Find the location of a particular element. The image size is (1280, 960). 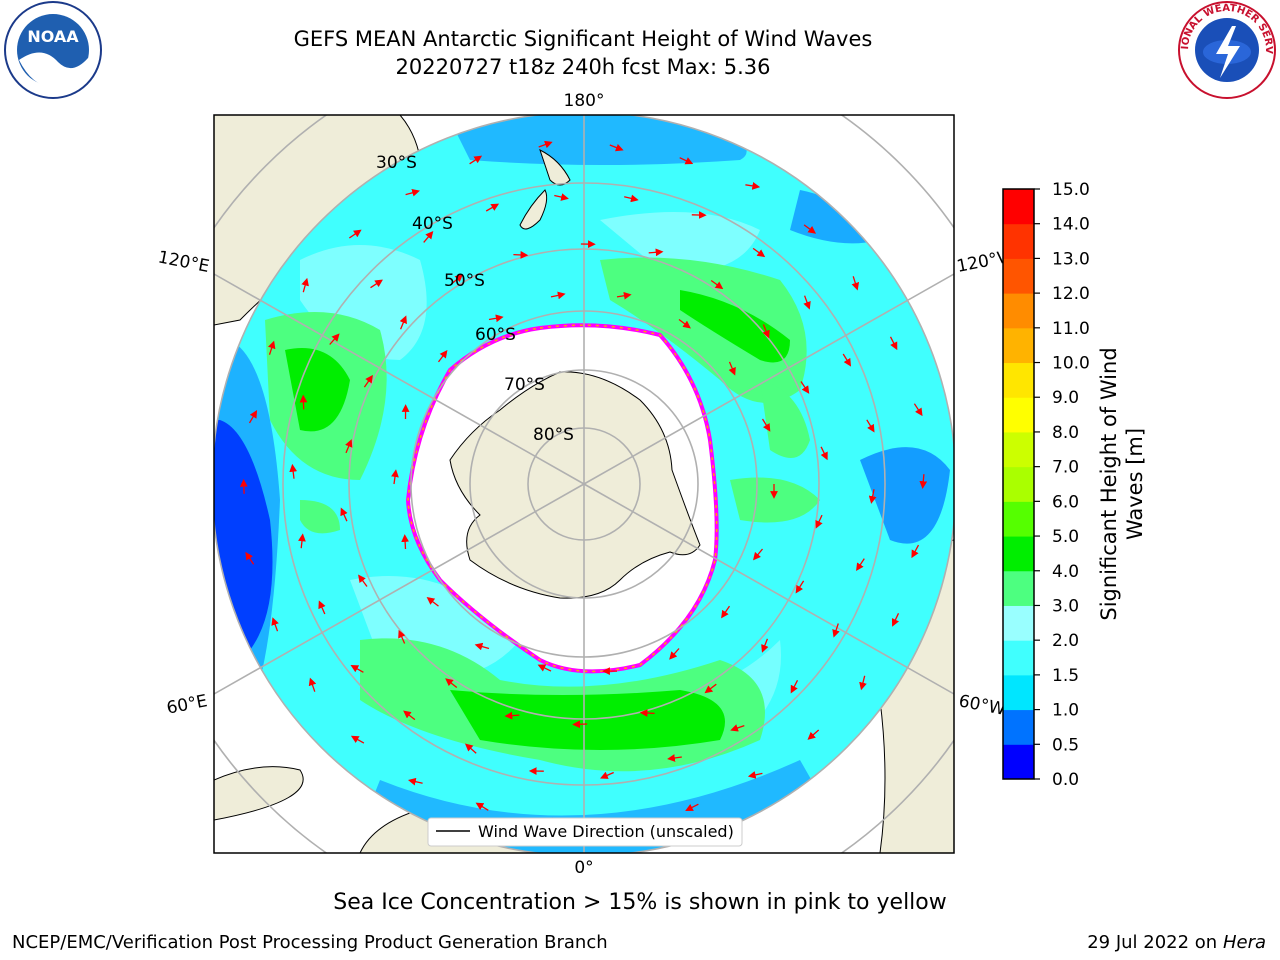

lon-label-180: 180° is located at coordinates (584, 101).